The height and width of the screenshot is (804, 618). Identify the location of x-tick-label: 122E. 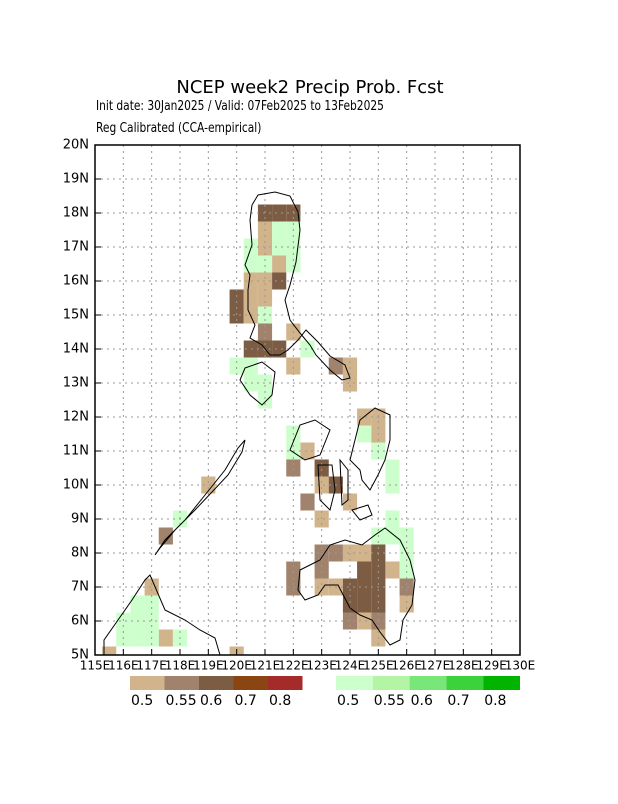
(293, 666).